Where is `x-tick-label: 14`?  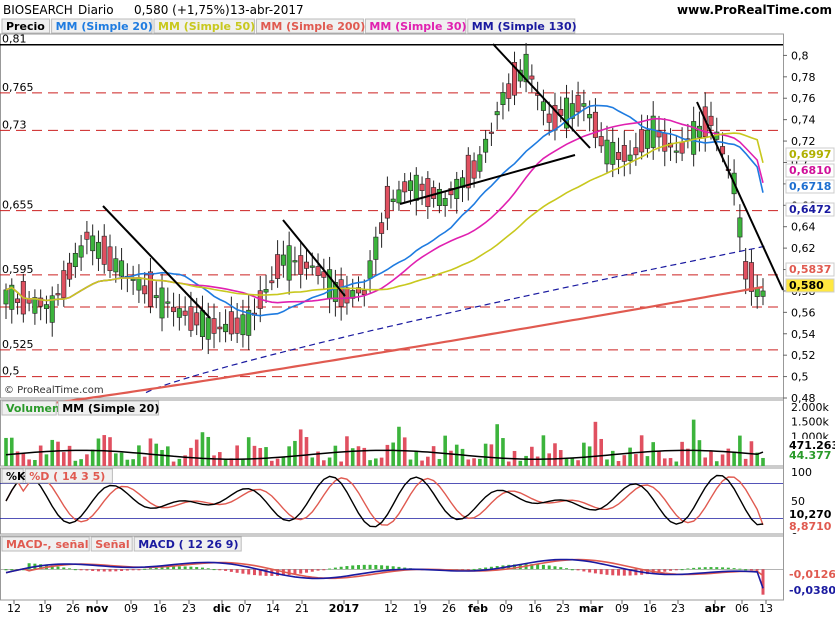 x-tick-label: 14 is located at coordinates (273, 608).